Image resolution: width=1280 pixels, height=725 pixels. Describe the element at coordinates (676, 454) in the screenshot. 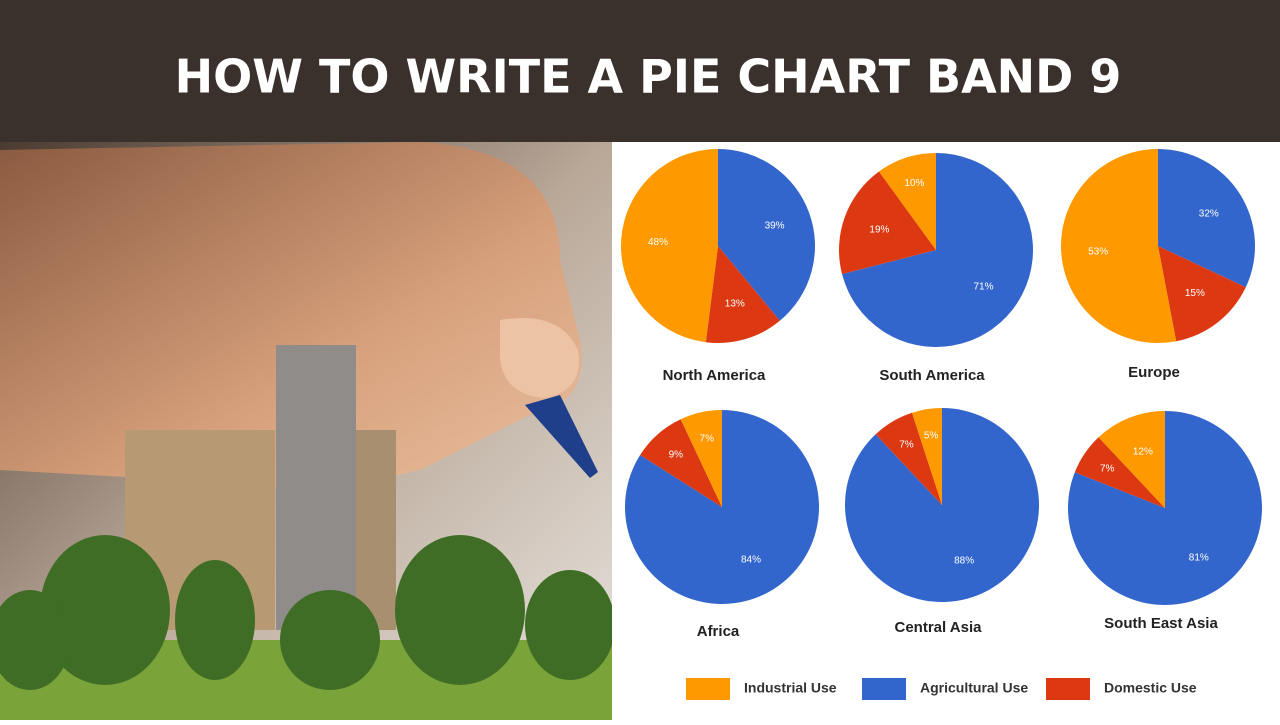

I see `slice-label: 9%` at that location.